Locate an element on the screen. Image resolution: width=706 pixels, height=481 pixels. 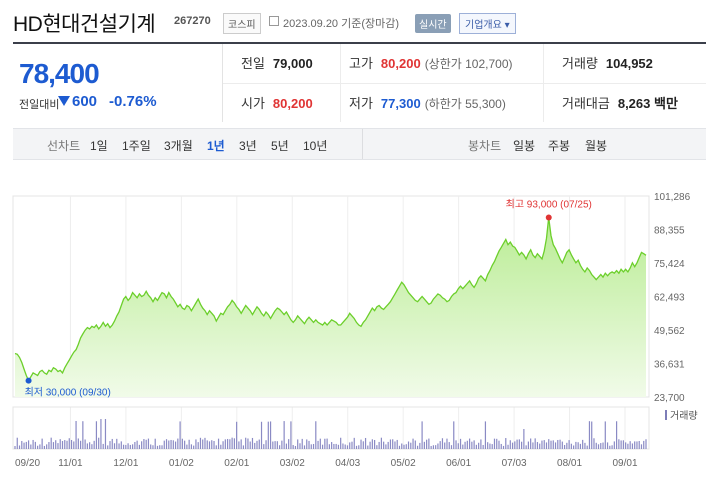
price-change: 600 is located at coordinates (77, 101).